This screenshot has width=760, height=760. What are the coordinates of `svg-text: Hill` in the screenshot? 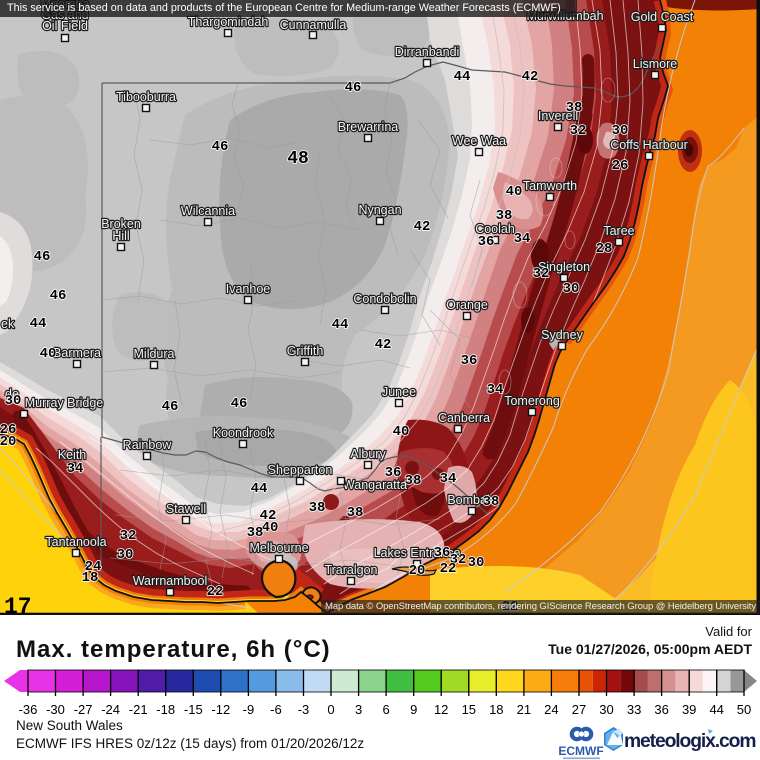 It's located at (120, 236).